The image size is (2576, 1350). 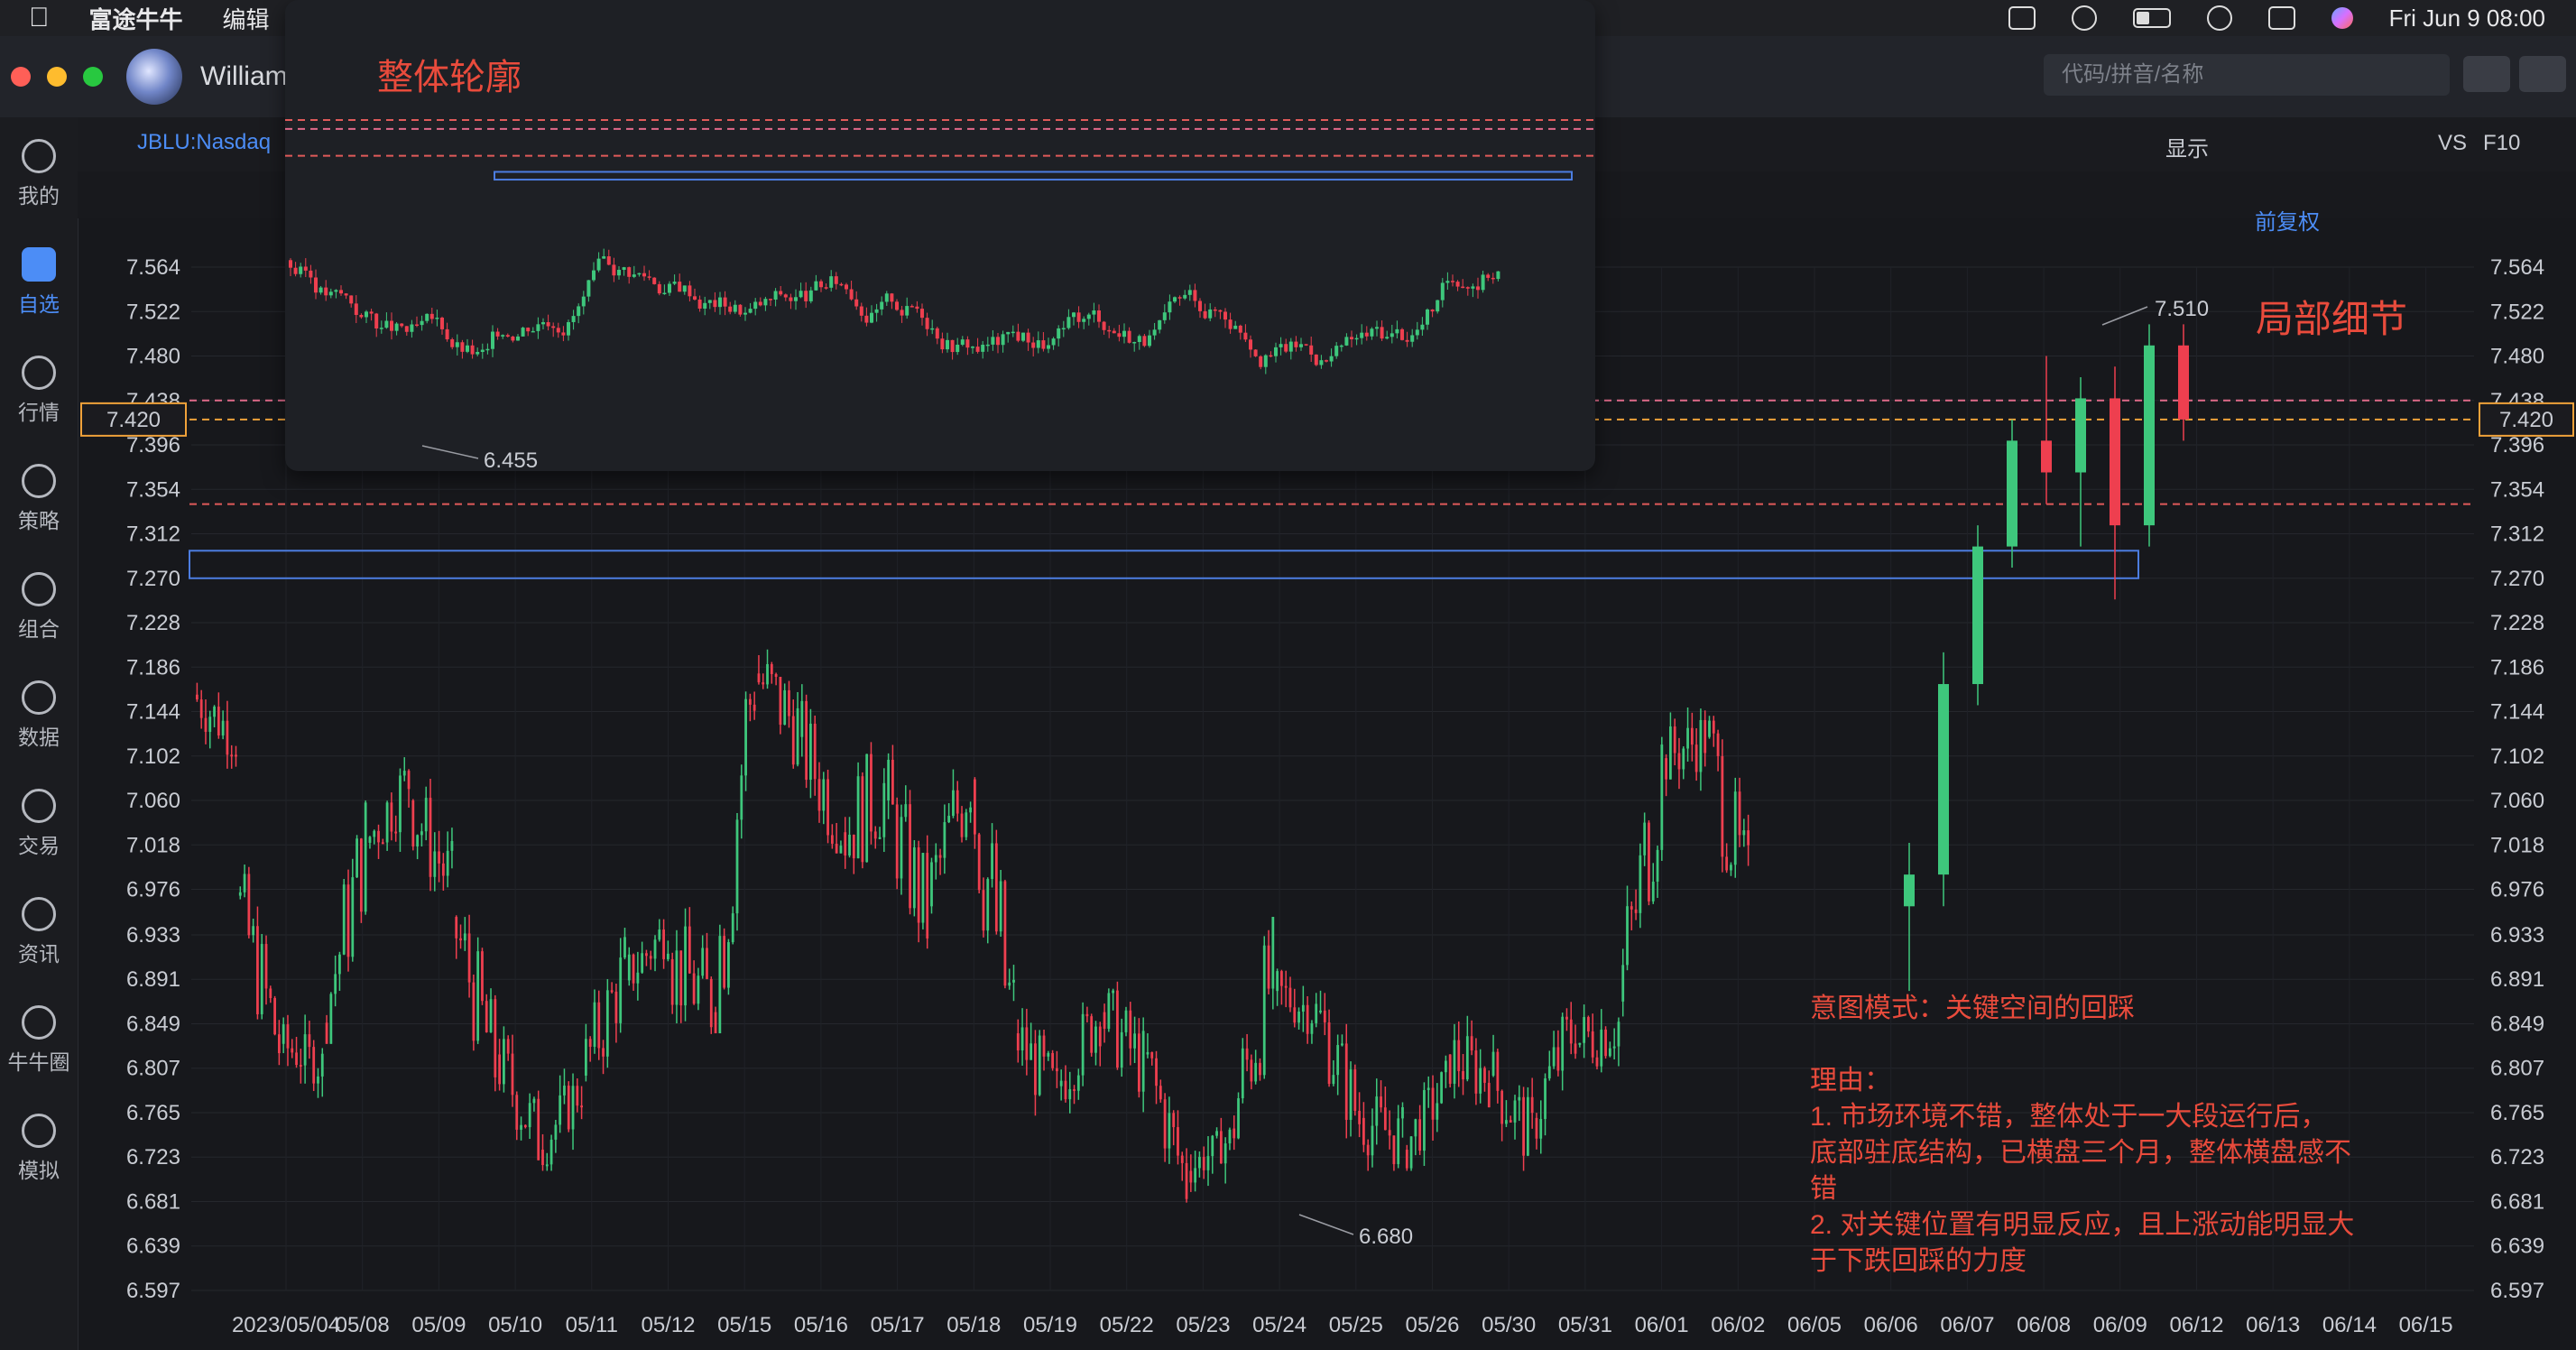 What do you see at coordinates (39, 1040) in the screenshot?
I see `sidebar-item-community: 牛牛圈` at bounding box center [39, 1040].